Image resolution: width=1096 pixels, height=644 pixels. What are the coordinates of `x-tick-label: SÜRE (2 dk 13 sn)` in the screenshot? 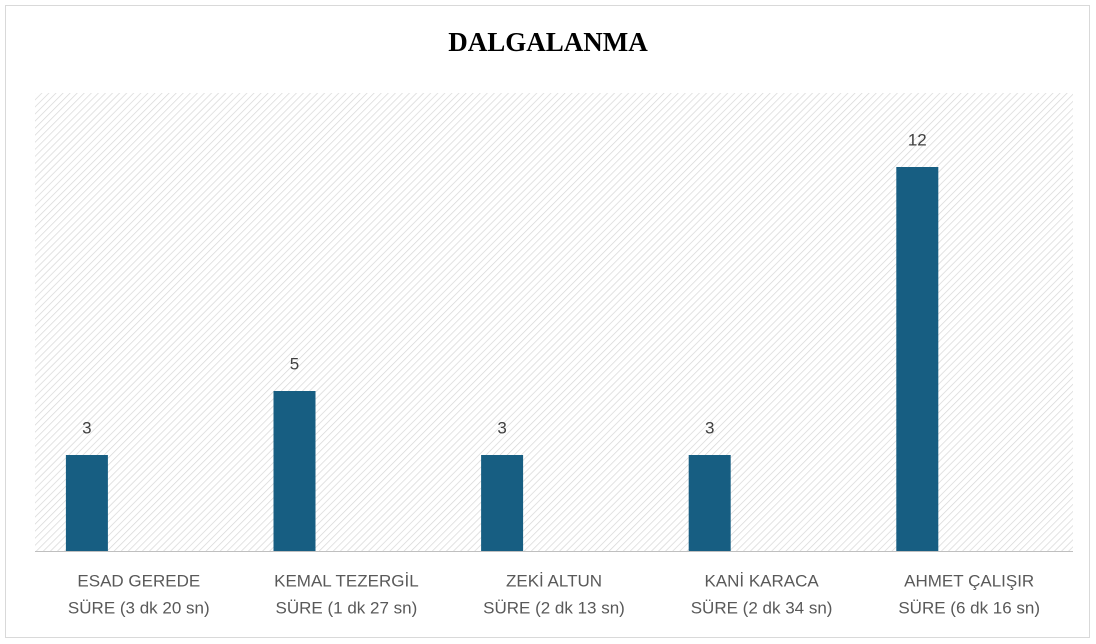 It's located at (554, 607).